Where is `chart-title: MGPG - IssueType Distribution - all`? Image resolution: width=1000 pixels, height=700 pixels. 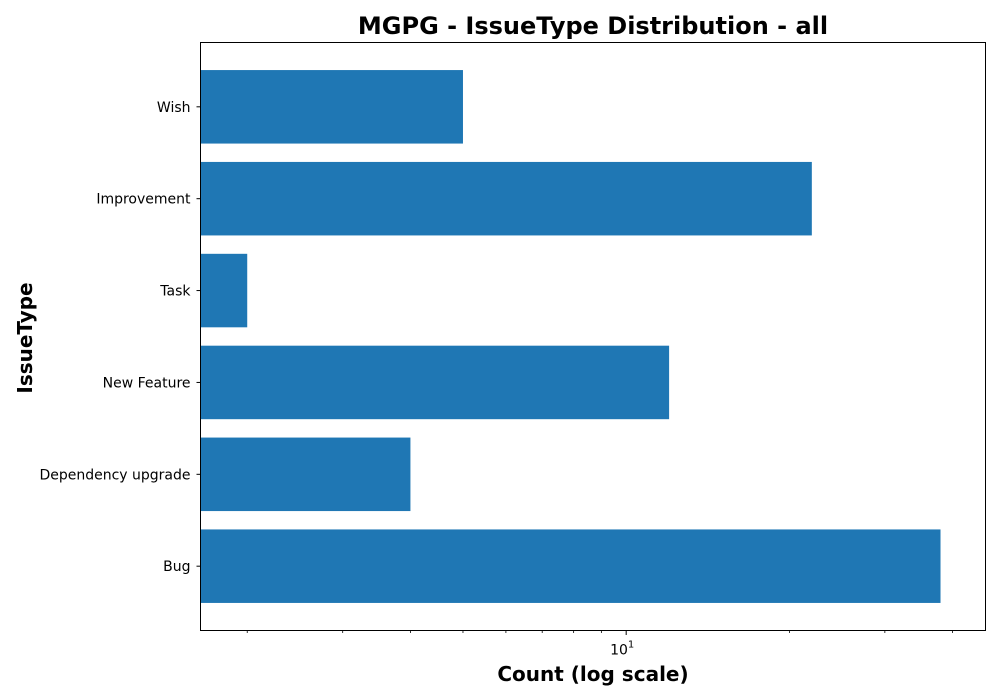
chart-title: MGPG - IssueType Distribution - all is located at coordinates (593, 26).